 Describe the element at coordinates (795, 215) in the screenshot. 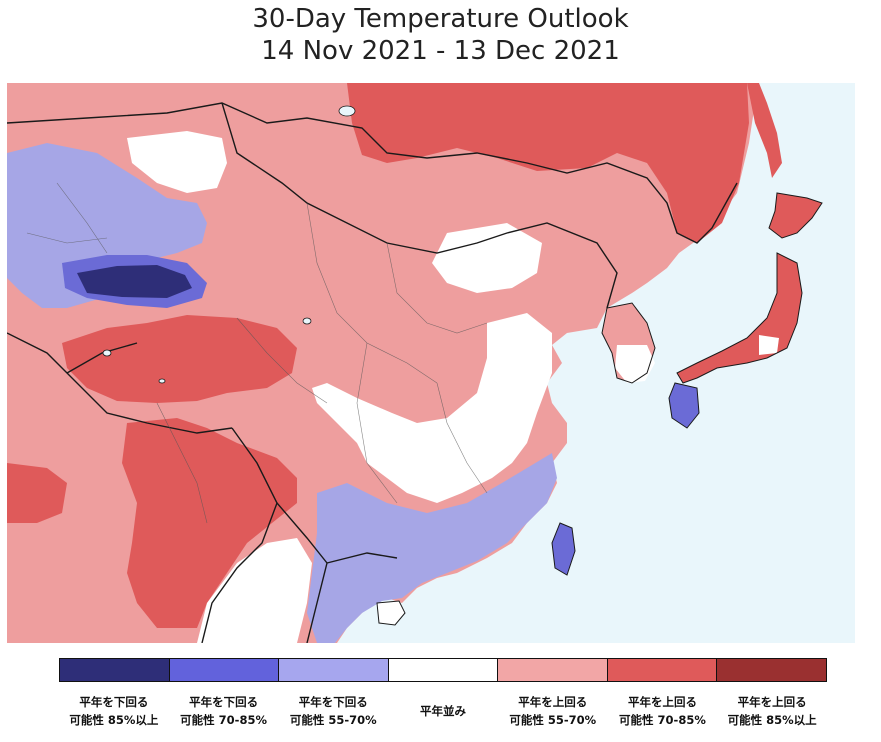

I see `land-hokkaido` at that location.